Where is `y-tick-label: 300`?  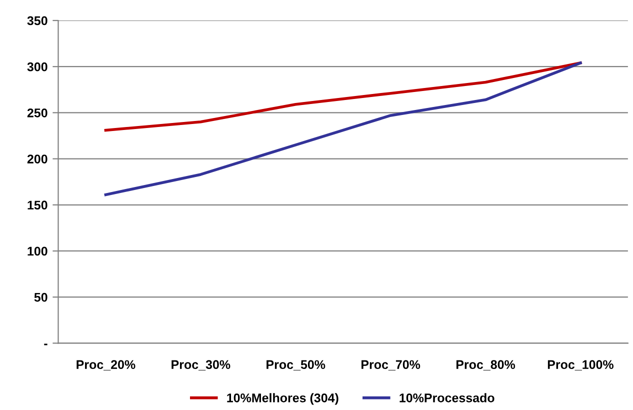 y-tick-label: 300 is located at coordinates (37, 67).